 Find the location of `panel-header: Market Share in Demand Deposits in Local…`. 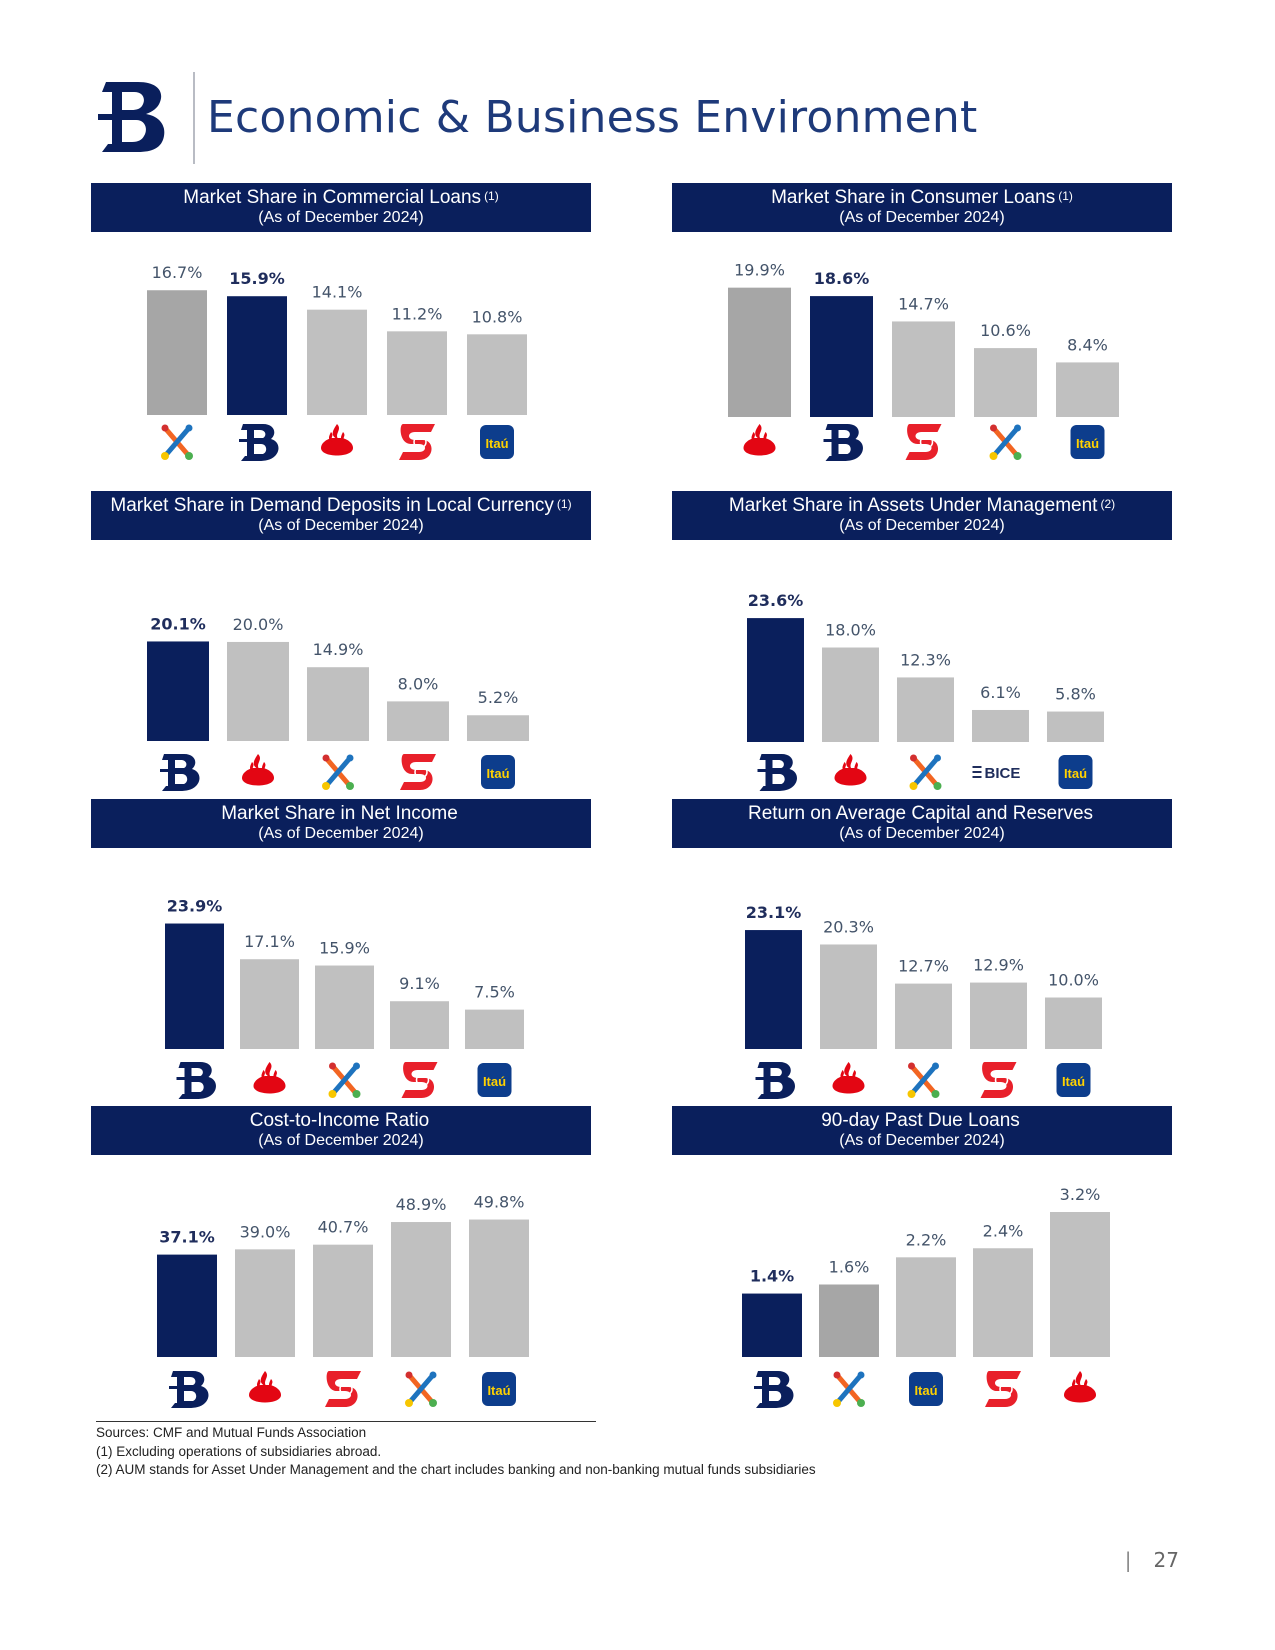

panel-header: Market Share in Demand Deposits in Local… is located at coordinates (341, 515).